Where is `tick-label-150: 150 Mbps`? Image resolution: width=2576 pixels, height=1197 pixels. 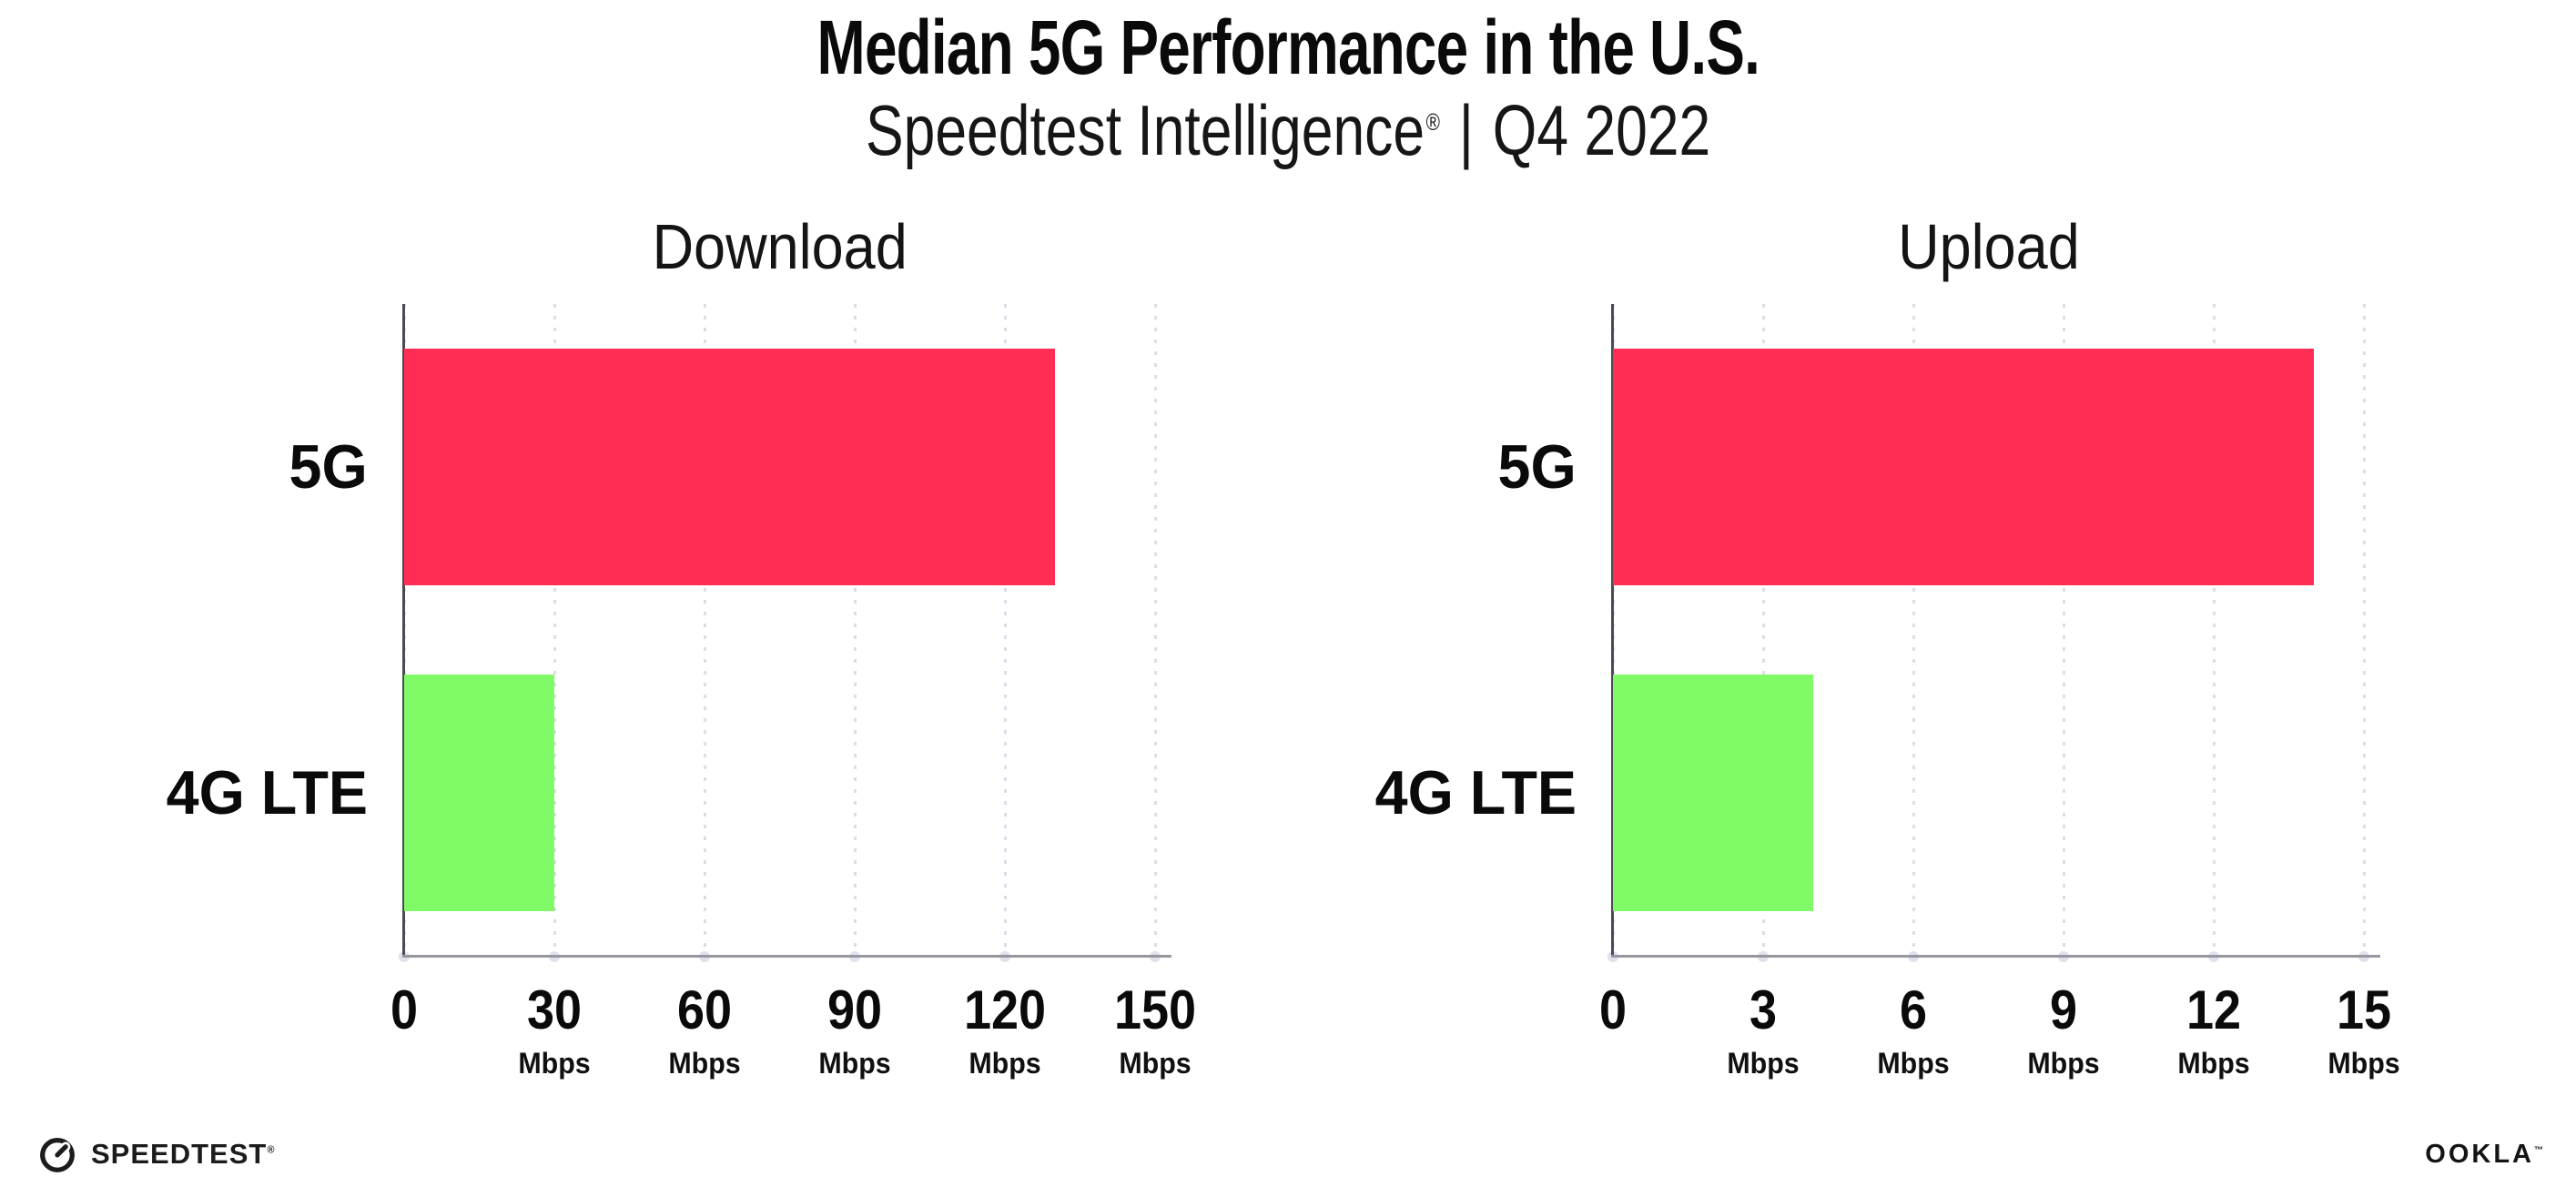
tick-label-150: 150 Mbps is located at coordinates (1155, 1030).